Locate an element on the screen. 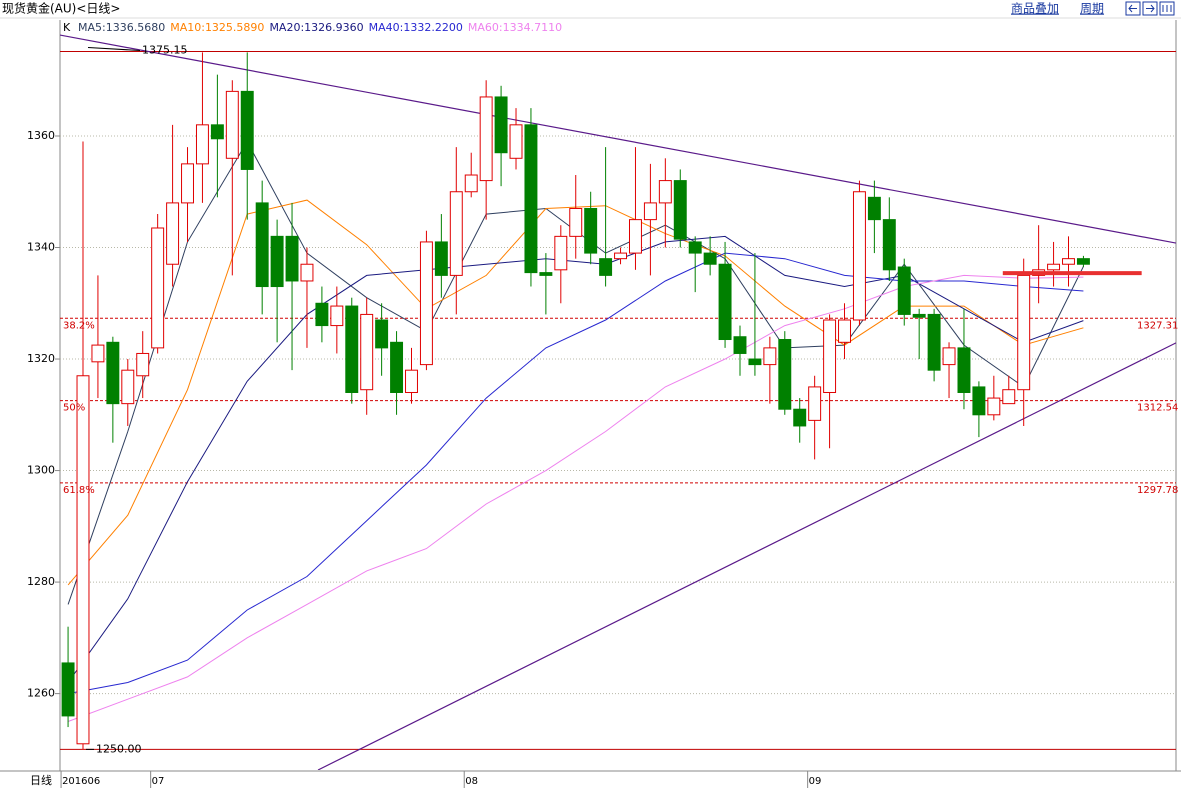 This screenshot has height=788, width=1181. y-tick-label: 1300 is located at coordinates (41, 470).